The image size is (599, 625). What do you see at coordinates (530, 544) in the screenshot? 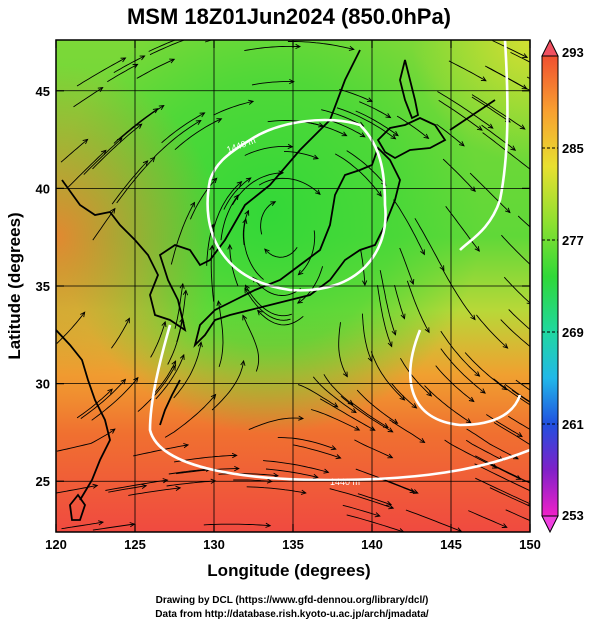
I see `x-tick-label: 150` at bounding box center [530, 544].